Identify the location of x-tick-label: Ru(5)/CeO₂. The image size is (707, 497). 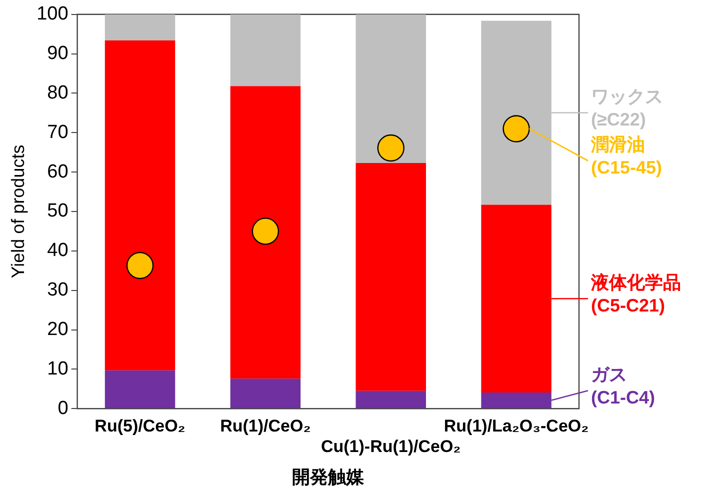
(140, 426).